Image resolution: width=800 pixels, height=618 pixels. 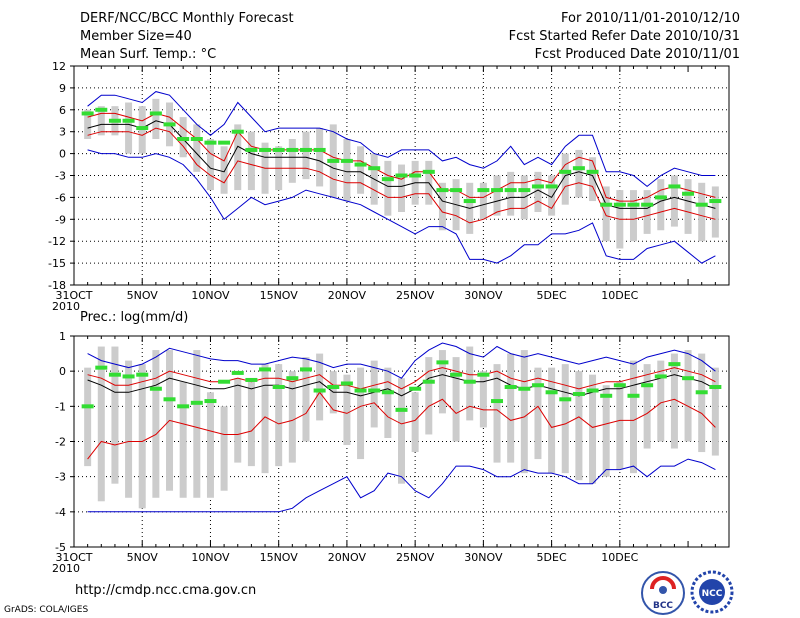 I want to click on prec-ytick-label: -5, so click(x=60, y=547).